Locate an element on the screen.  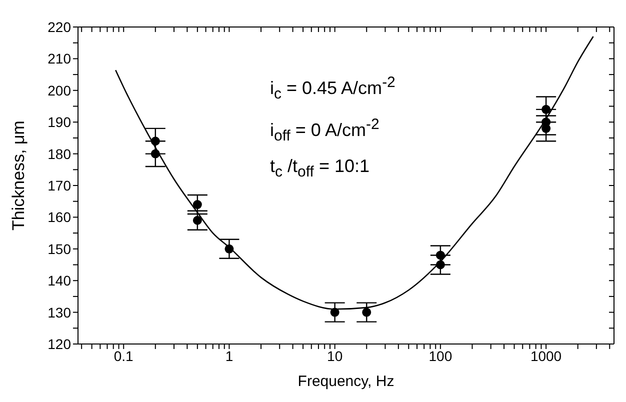
x-axis-title: Frequency, Hz is located at coordinates (346, 381).